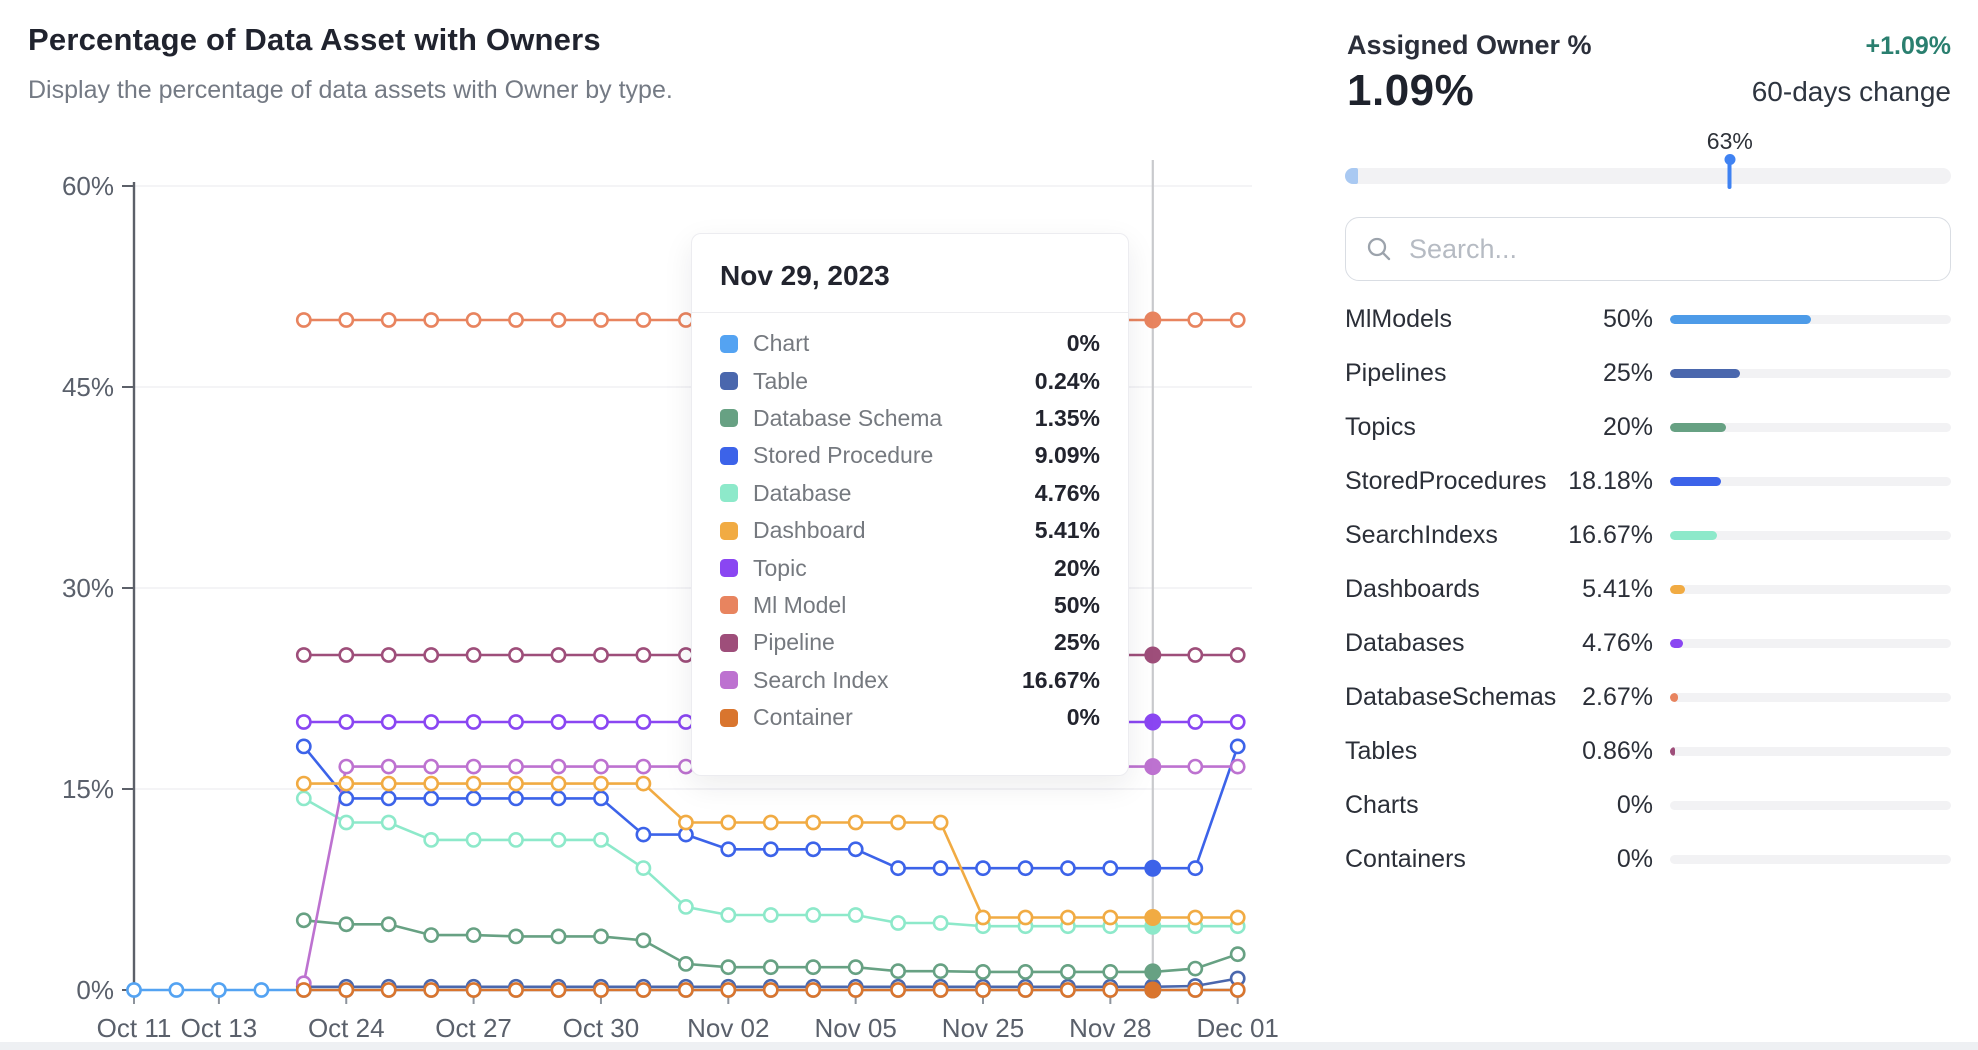 The height and width of the screenshot is (1050, 1978). Describe the element at coordinates (1730, 171) in the screenshot. I see `slider-handle-icon` at that location.